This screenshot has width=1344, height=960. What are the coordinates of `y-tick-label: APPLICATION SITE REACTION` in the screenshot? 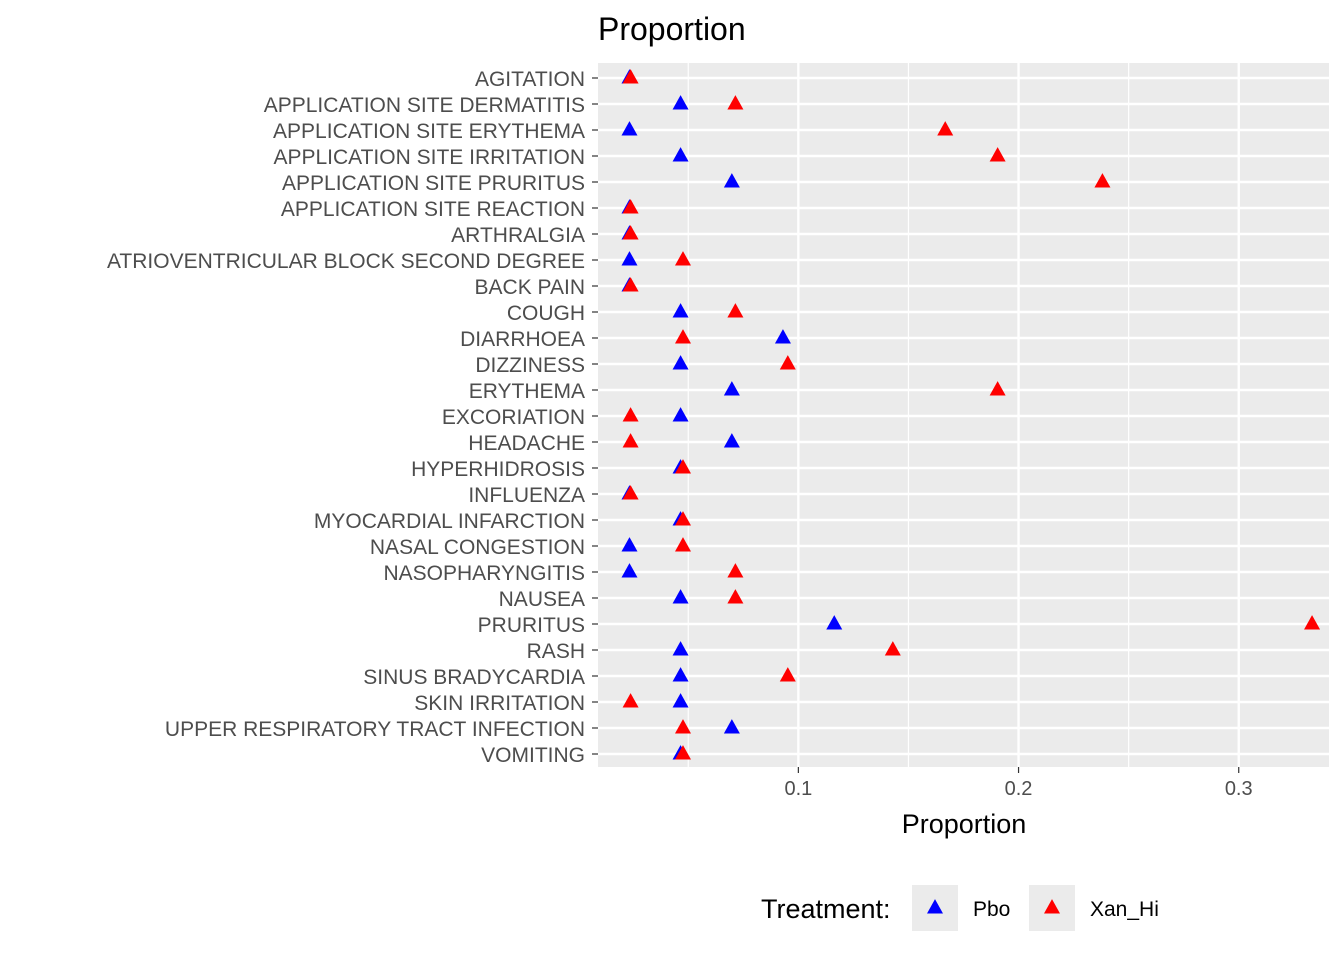 It's located at (433, 209).